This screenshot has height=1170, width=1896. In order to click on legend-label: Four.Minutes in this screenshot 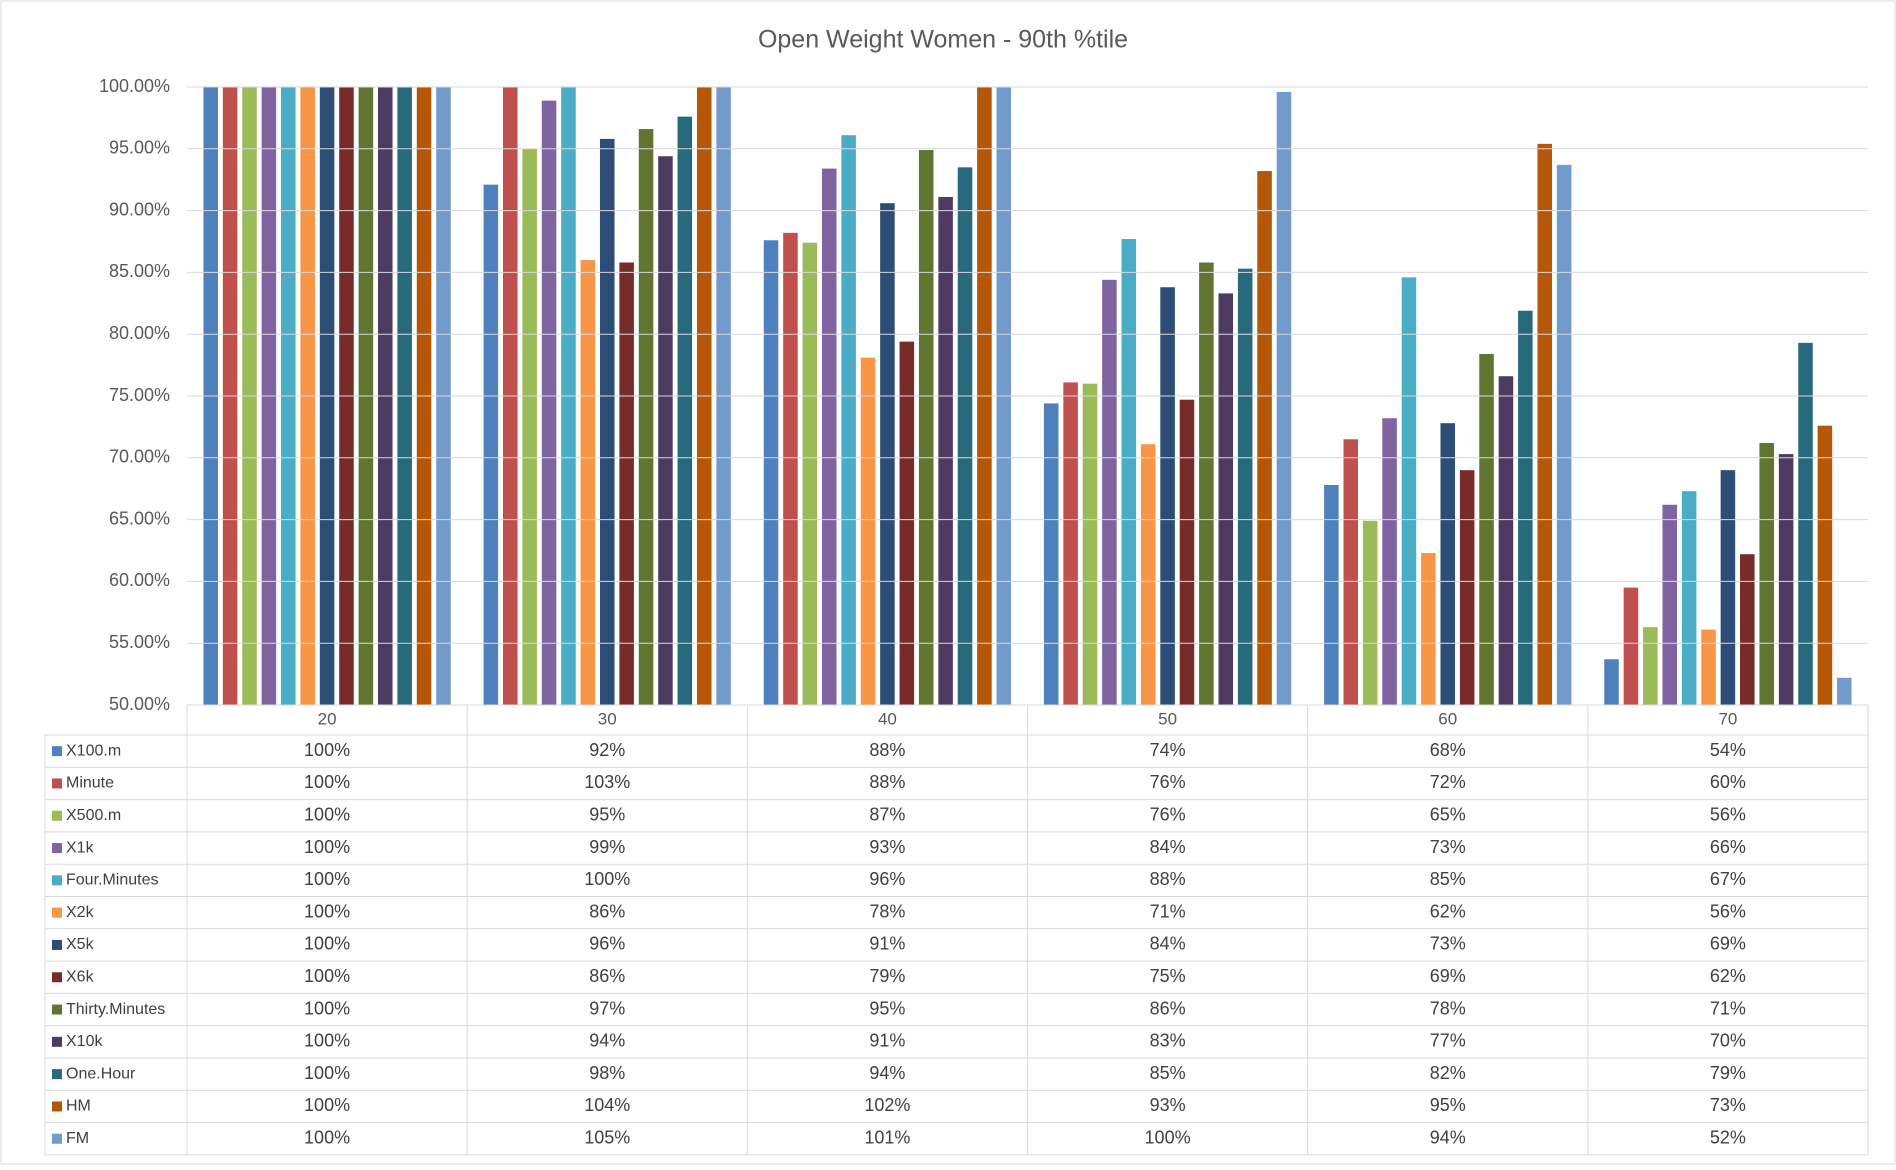, I will do `click(112, 880)`.